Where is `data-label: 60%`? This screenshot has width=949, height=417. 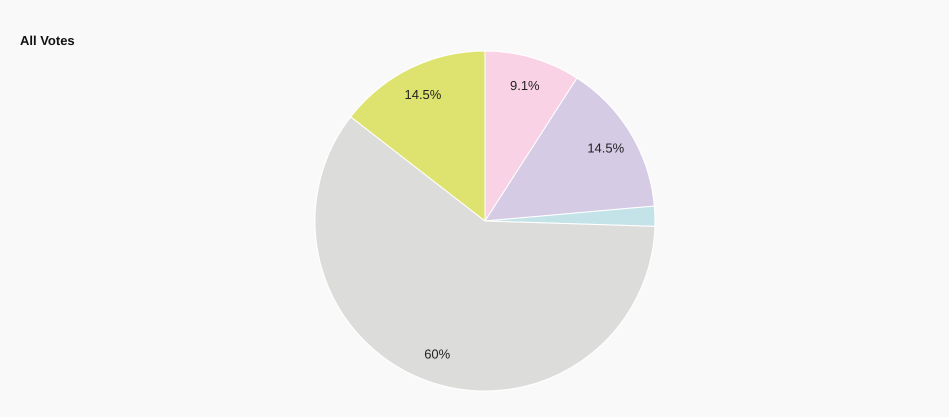 data-label: 60% is located at coordinates (437, 354).